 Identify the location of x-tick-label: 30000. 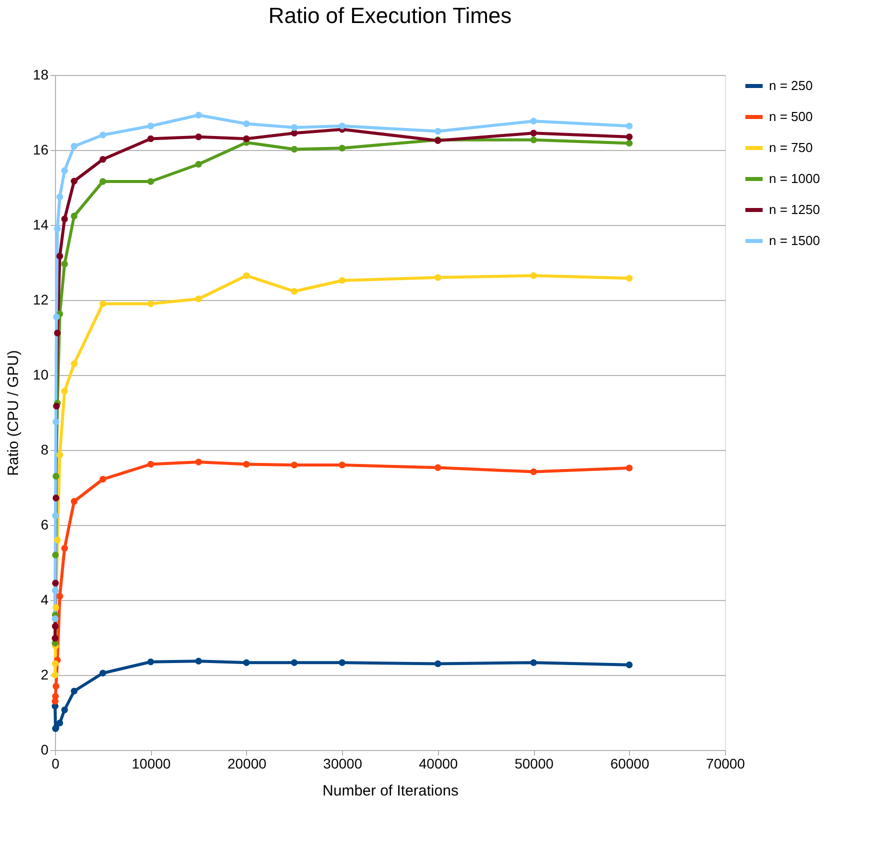
(342, 764).